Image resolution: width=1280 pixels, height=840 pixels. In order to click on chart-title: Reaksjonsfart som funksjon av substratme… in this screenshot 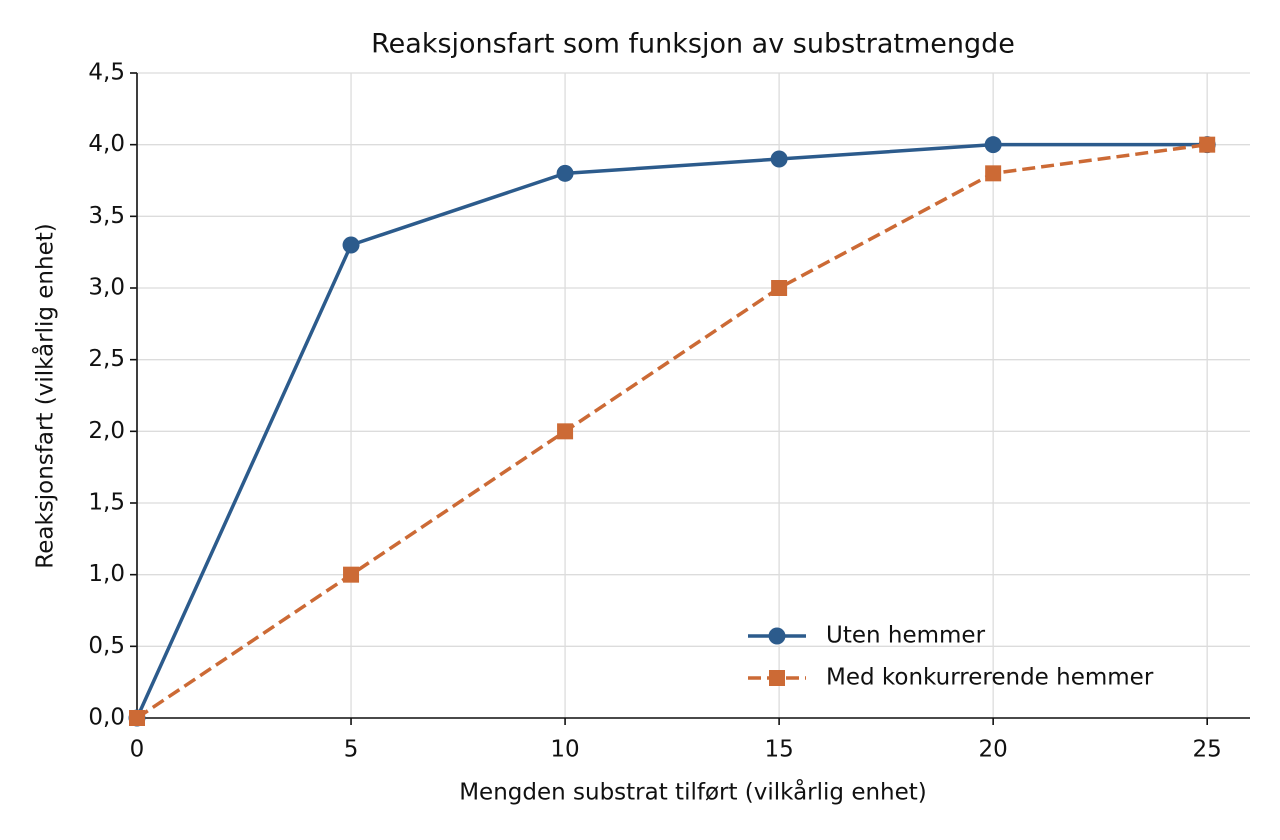, I will do `click(693, 44)`.